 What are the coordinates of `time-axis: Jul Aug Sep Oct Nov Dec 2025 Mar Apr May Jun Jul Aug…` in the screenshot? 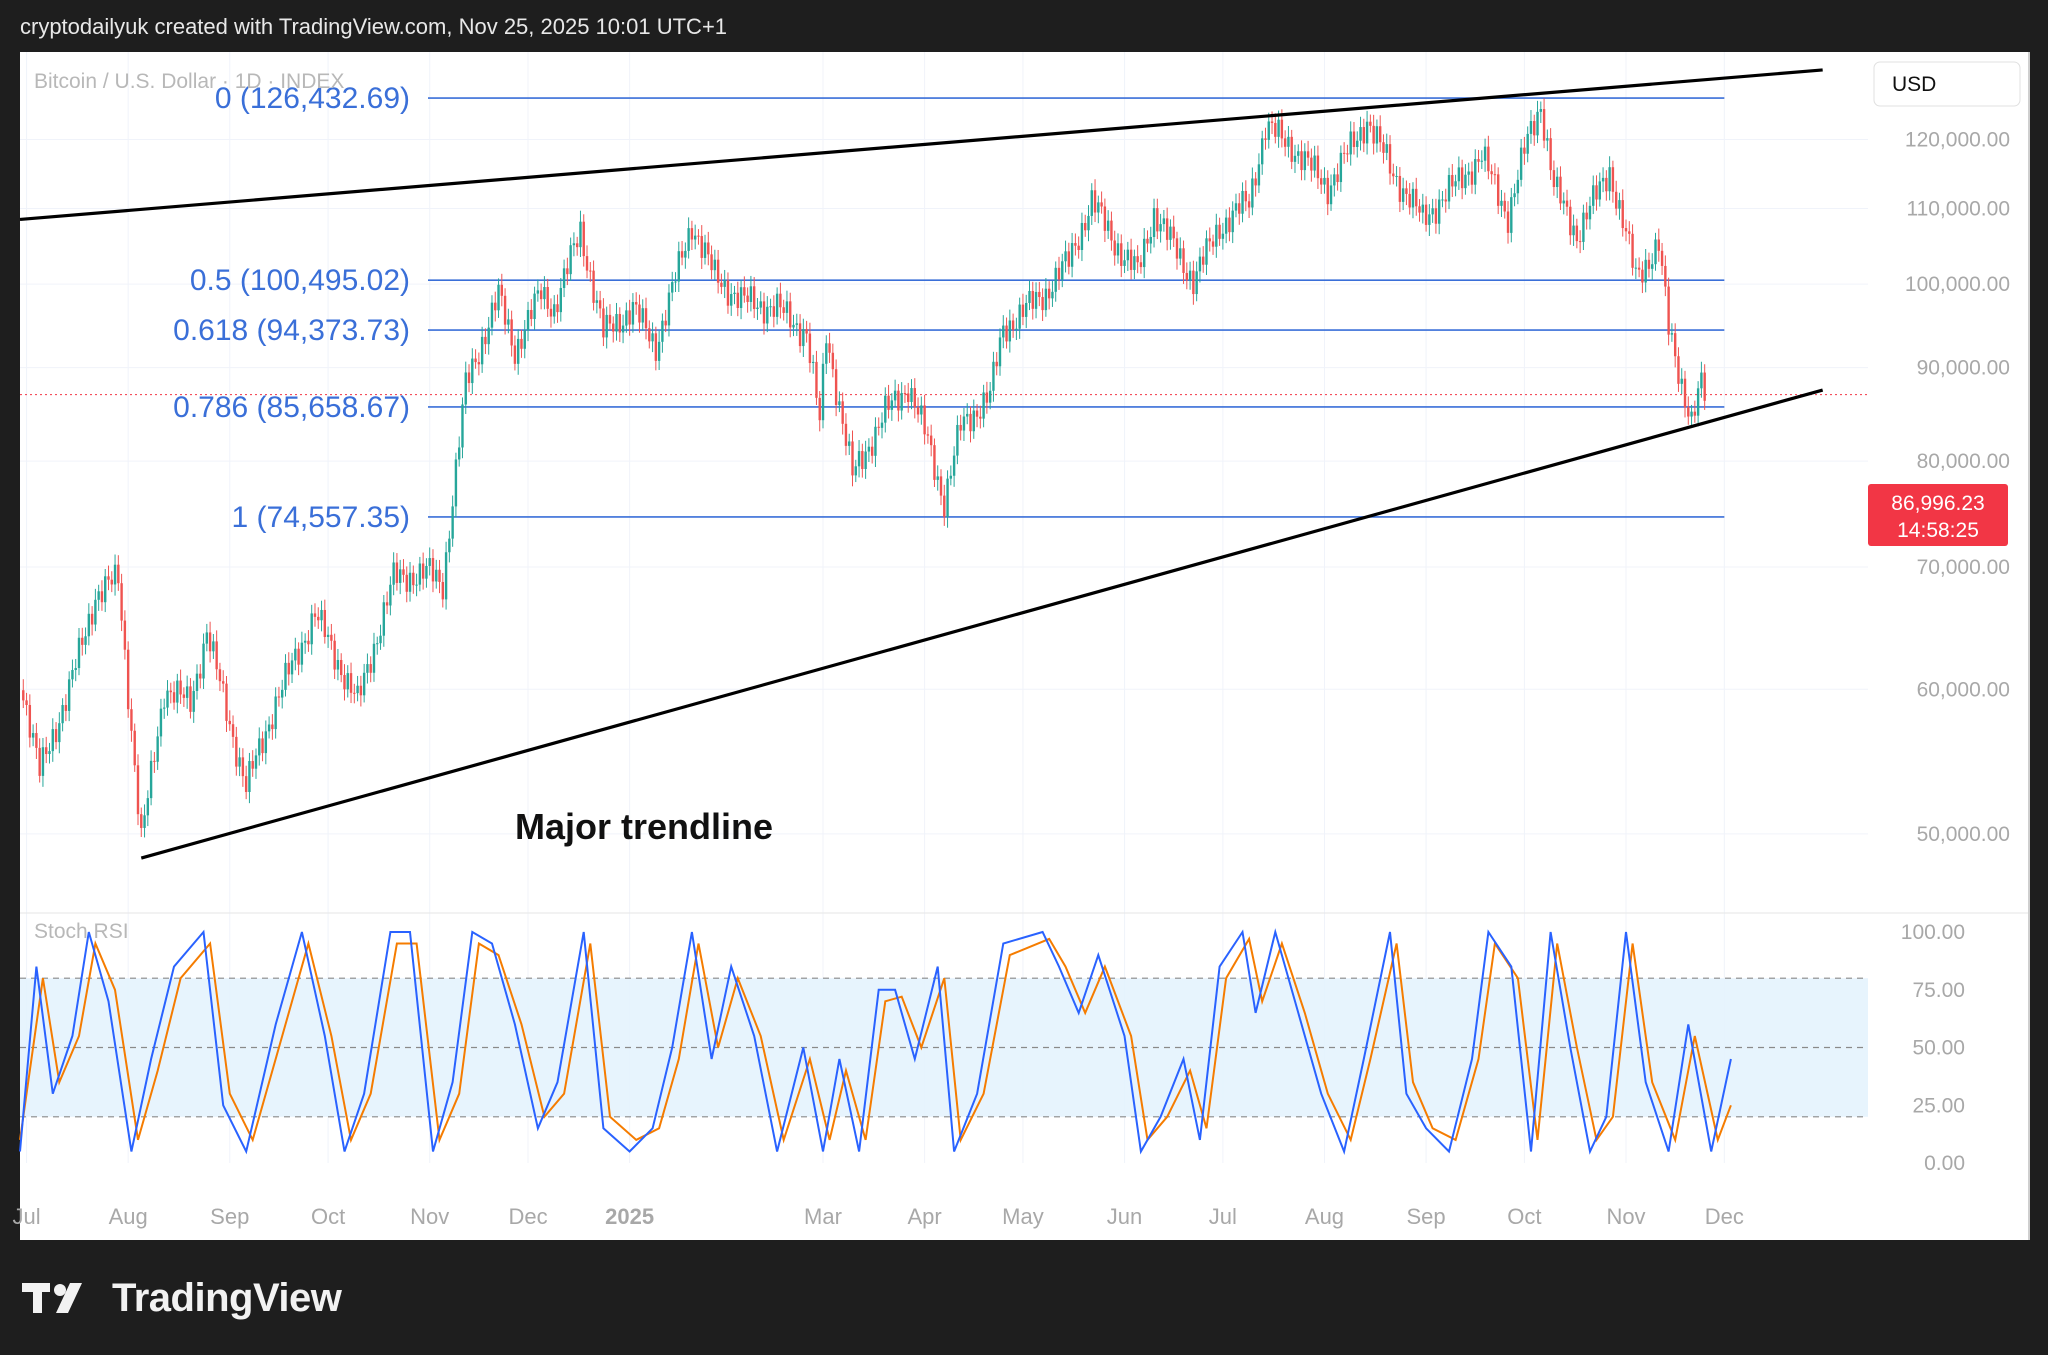 It's located at (877, 1216).